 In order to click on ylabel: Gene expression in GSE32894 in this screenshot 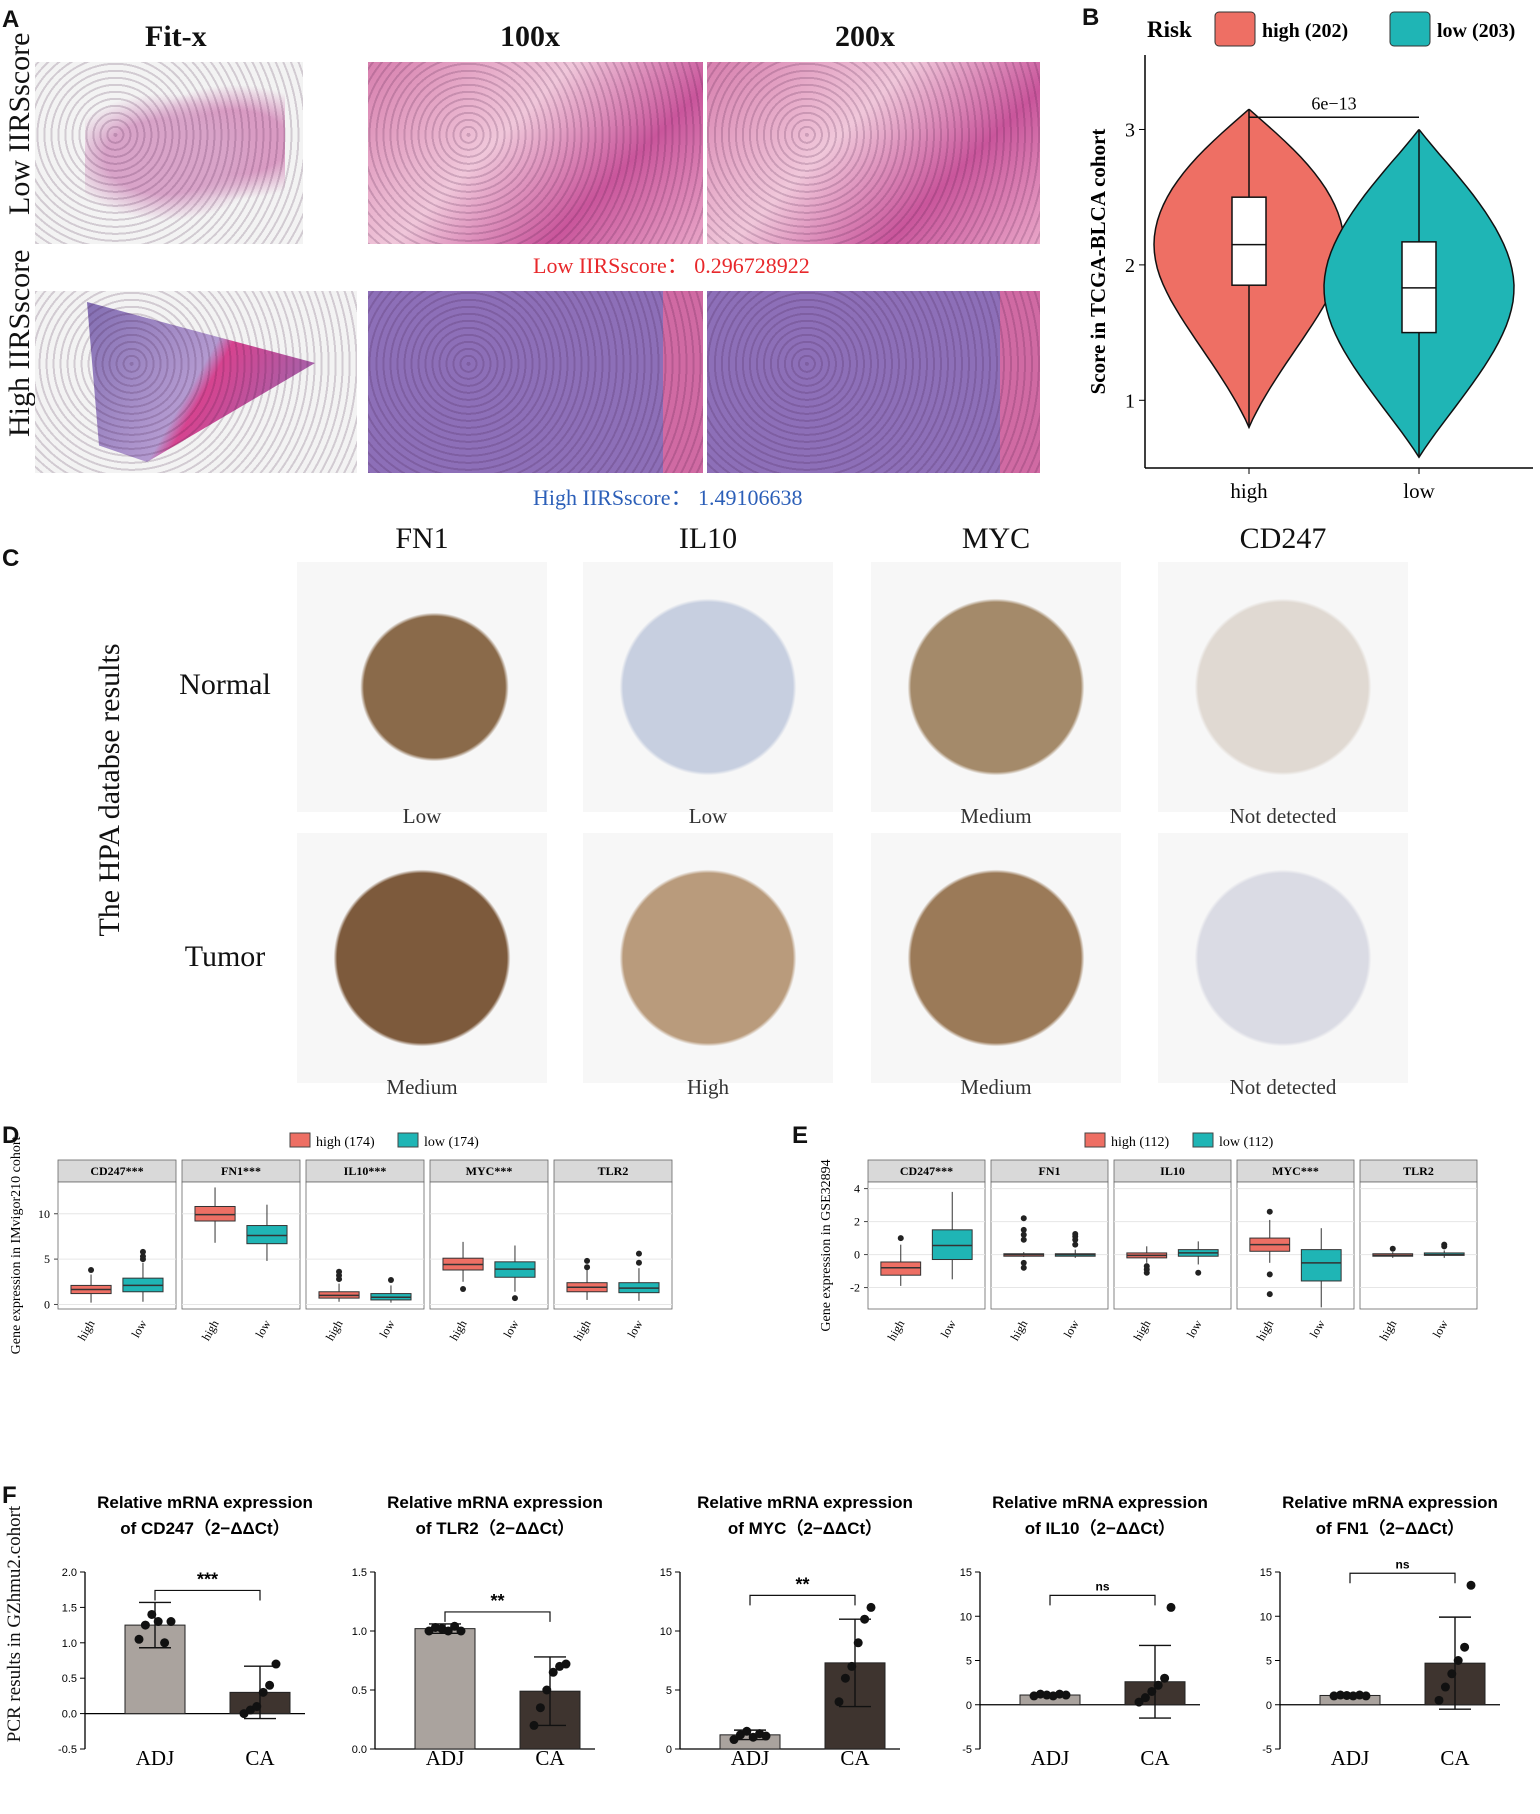, I will do `click(826, 1245)`.